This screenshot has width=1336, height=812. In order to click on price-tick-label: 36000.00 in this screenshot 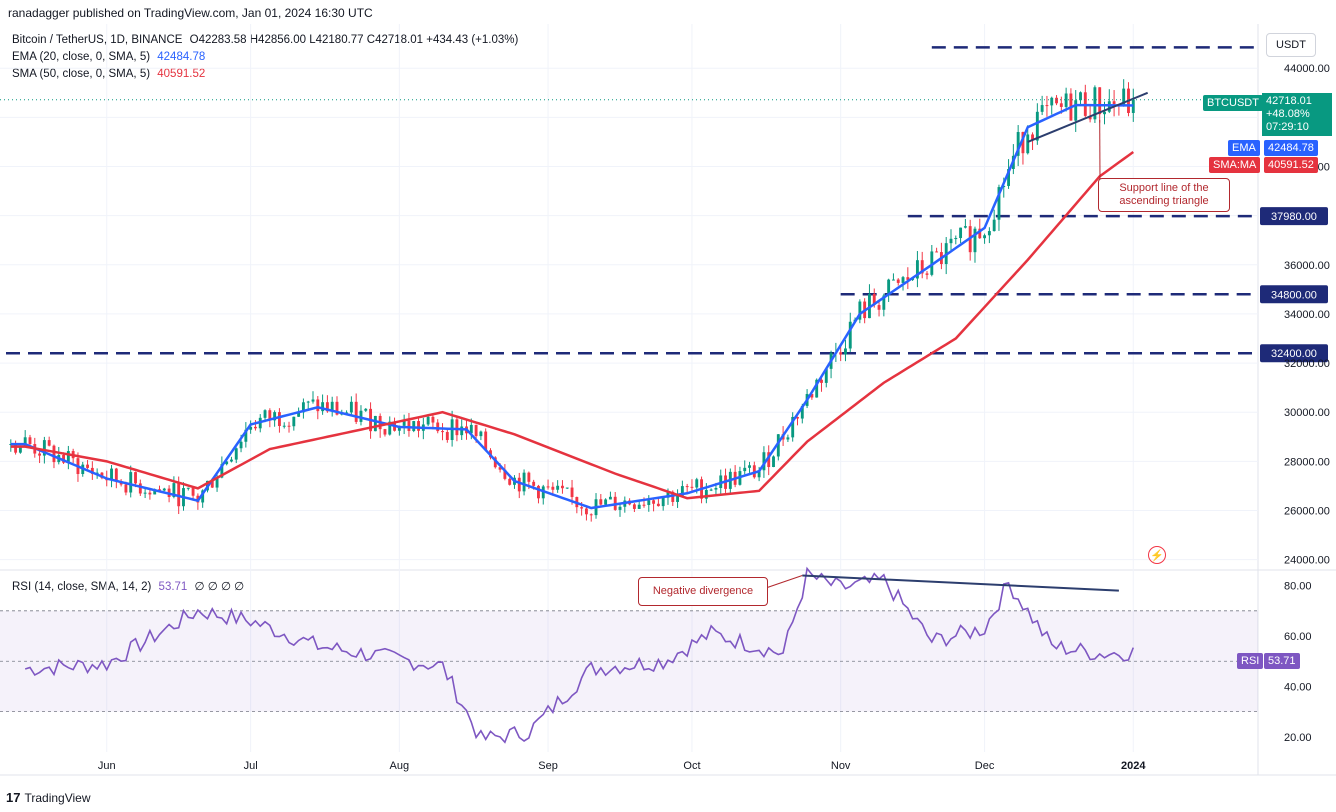, I will do `click(1307, 266)`.